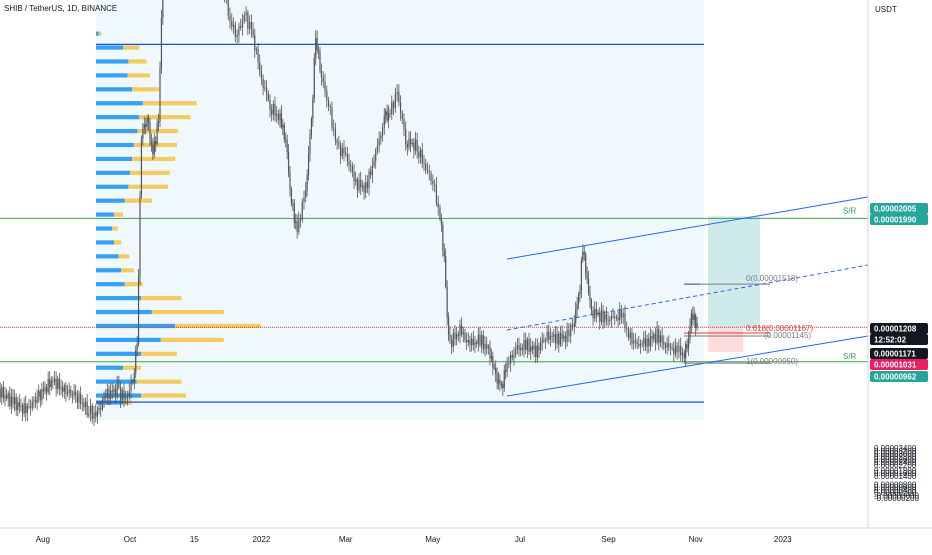  What do you see at coordinates (734, 272) in the screenshot?
I see `position-target-zone` at bounding box center [734, 272].